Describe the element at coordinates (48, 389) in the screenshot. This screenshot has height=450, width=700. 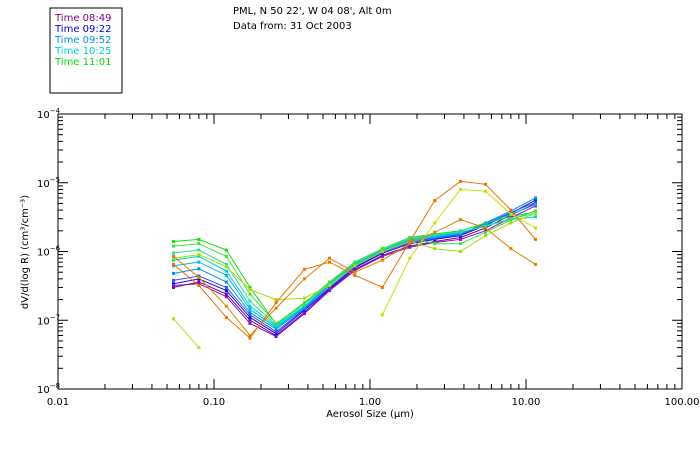
I see `y-tick-label: 10⁻⁸` at that location.